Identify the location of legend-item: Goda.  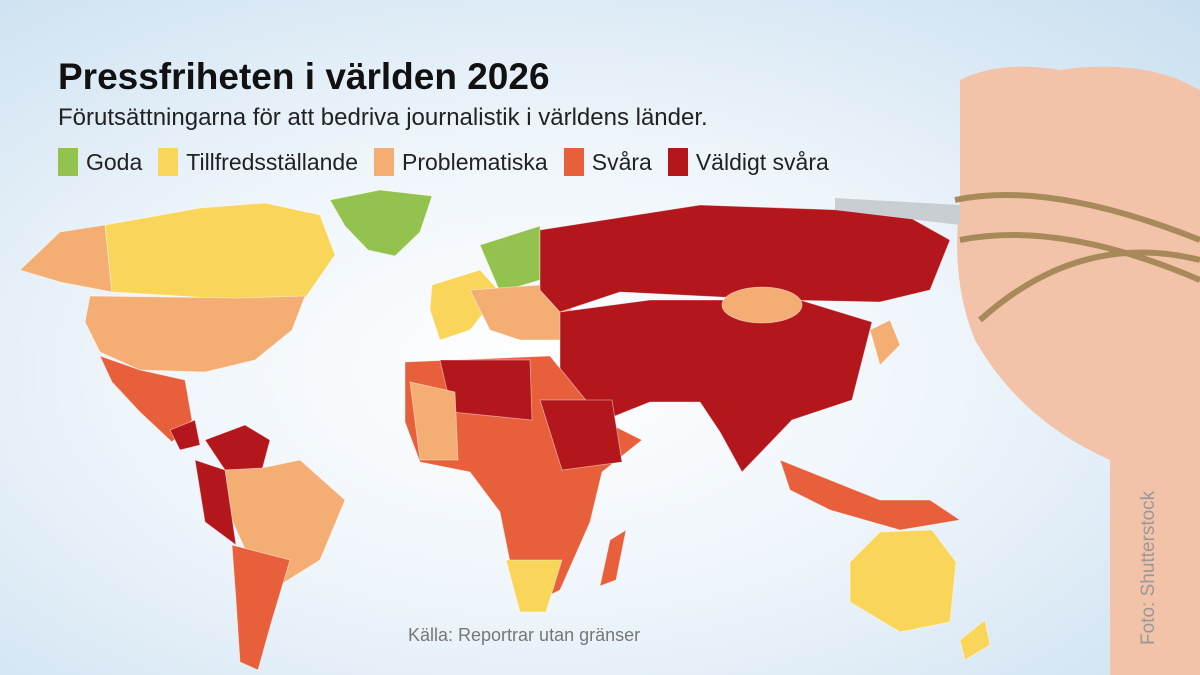
(100, 162).